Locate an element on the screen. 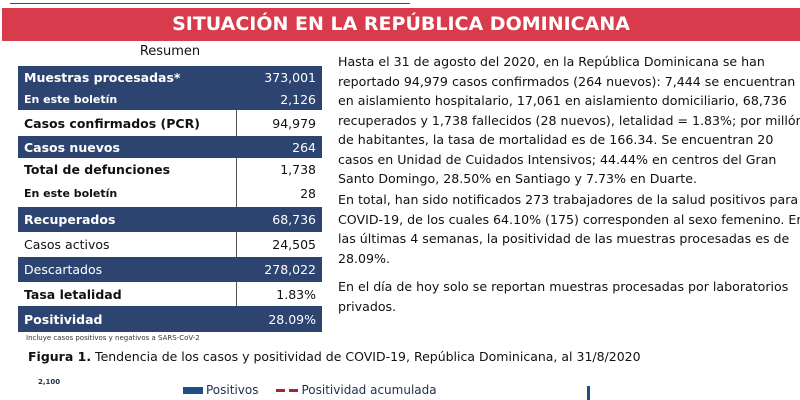 Image resolution: width=800 pixels, height=400 pixels. row-value: 264 is located at coordinates (304, 147).